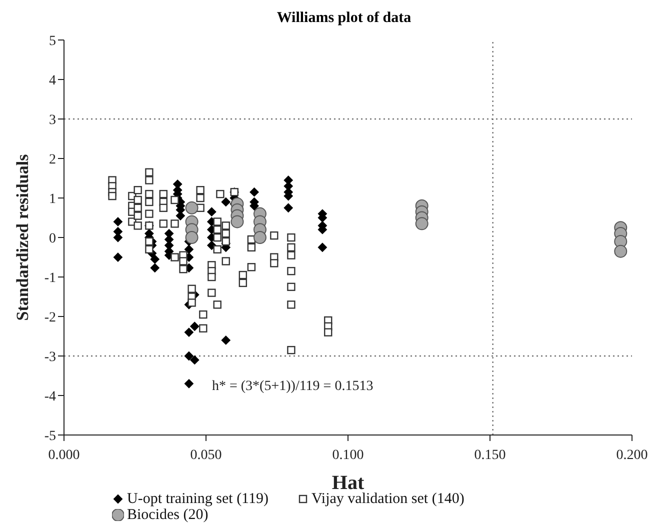  I want to click on legend-label: Biocides (20), so click(167, 515).